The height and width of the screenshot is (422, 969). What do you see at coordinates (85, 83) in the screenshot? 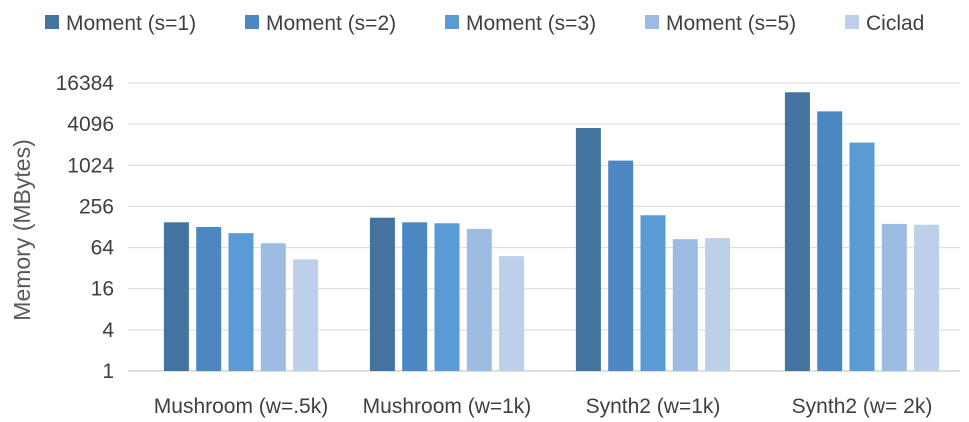
I see `y-tick-label: 16384` at bounding box center [85, 83].